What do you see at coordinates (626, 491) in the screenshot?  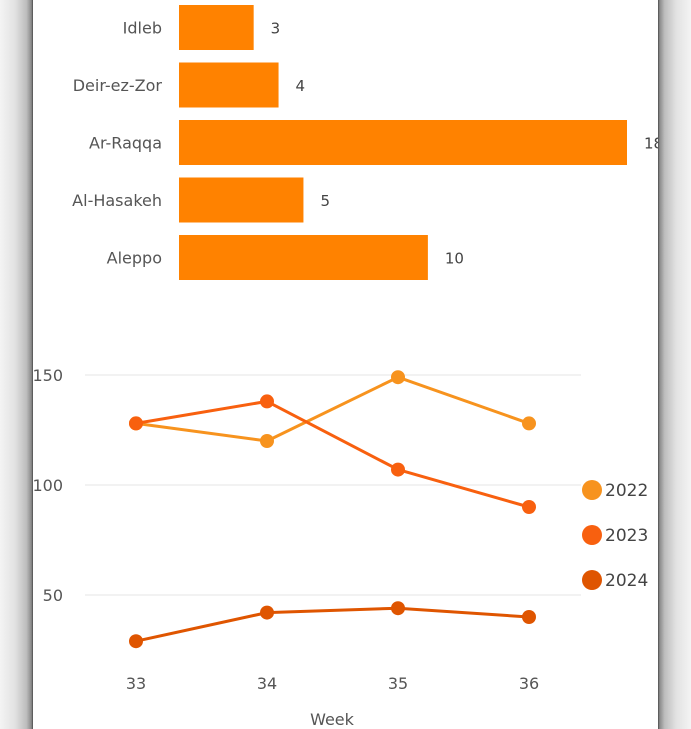 I see `legend-label: 2022` at bounding box center [626, 491].